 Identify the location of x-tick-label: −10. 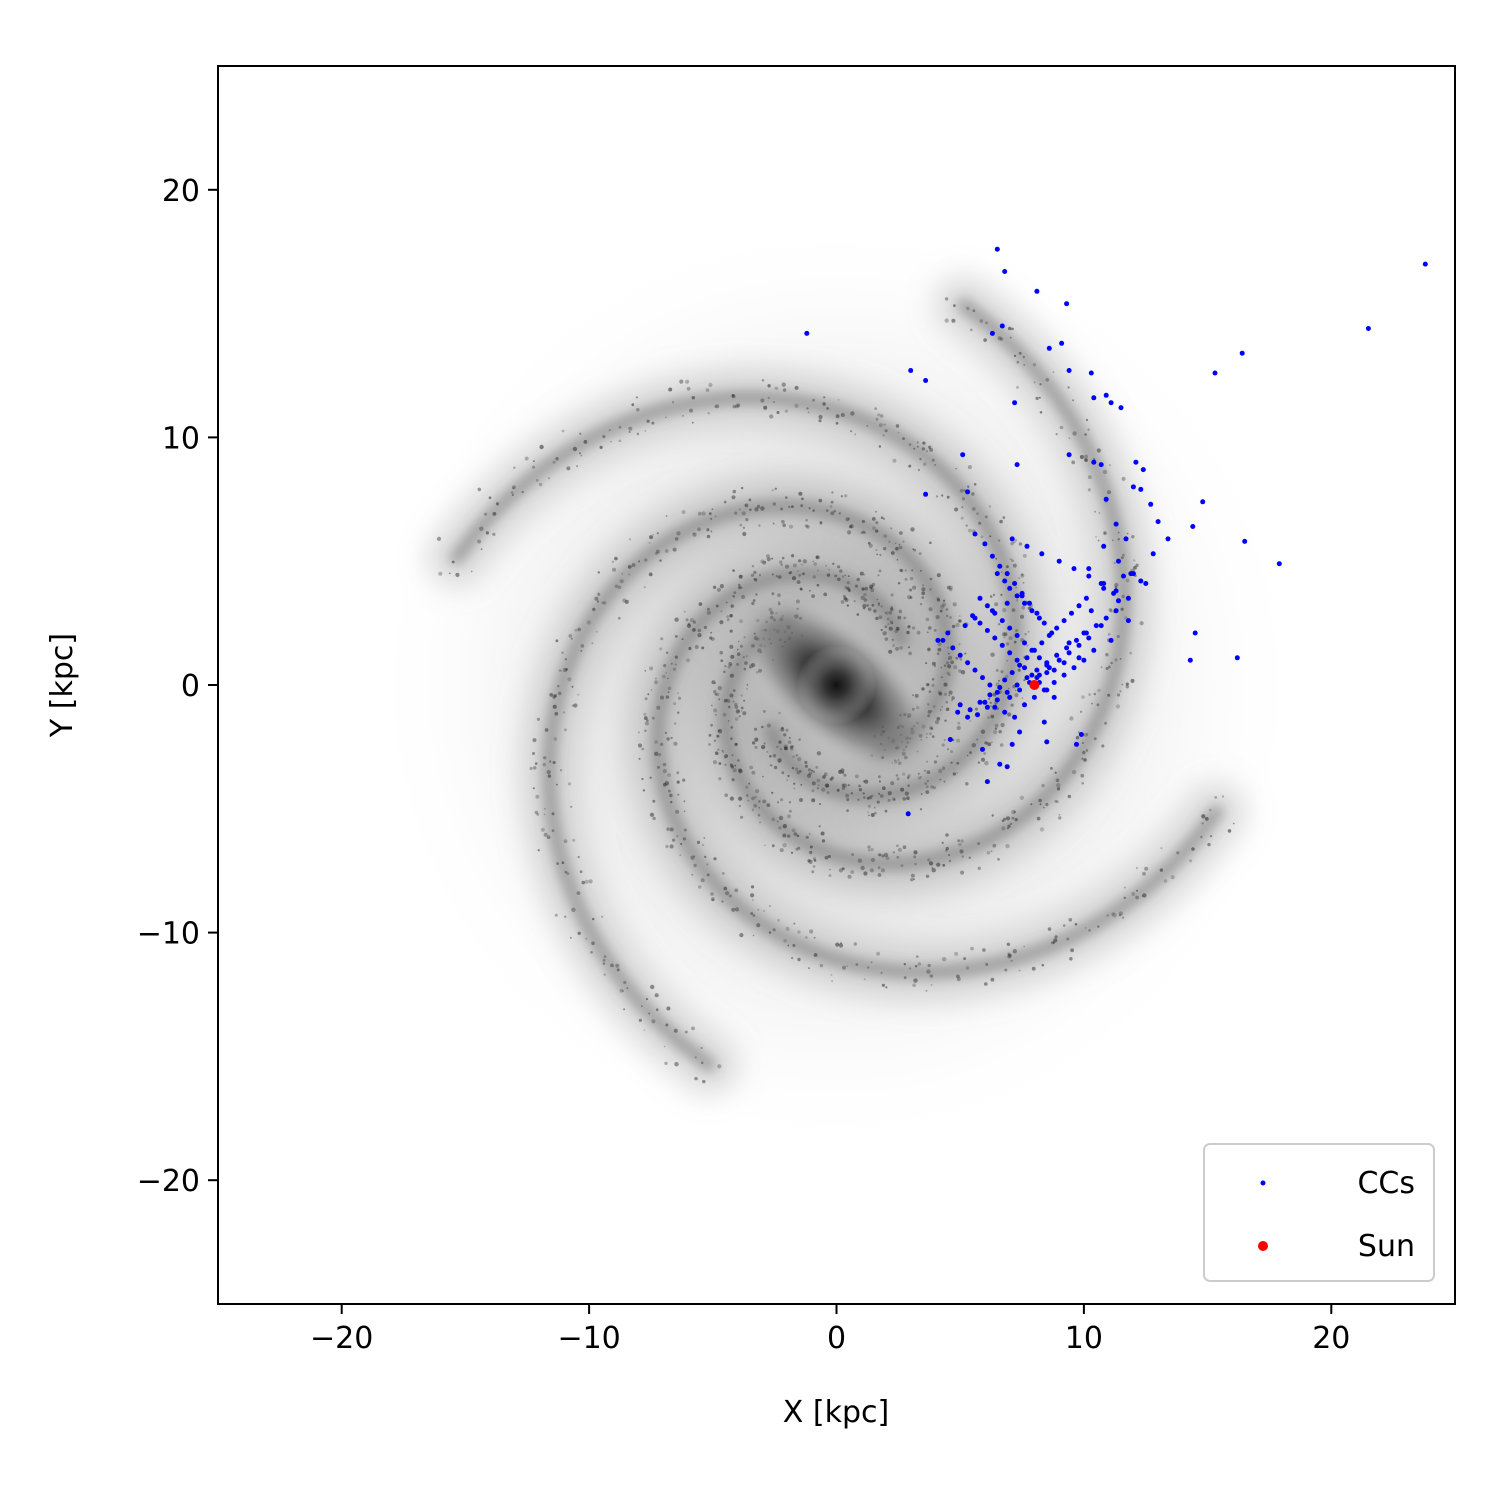
(588, 1338).